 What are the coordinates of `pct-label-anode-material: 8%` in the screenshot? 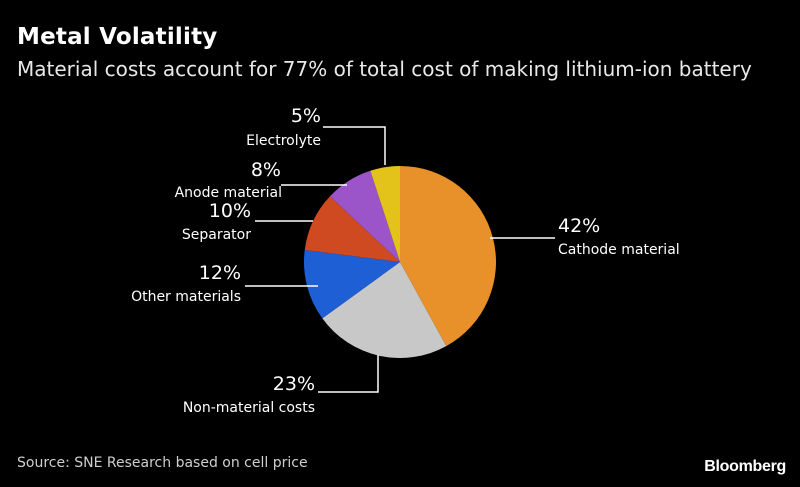 It's located at (266, 170).